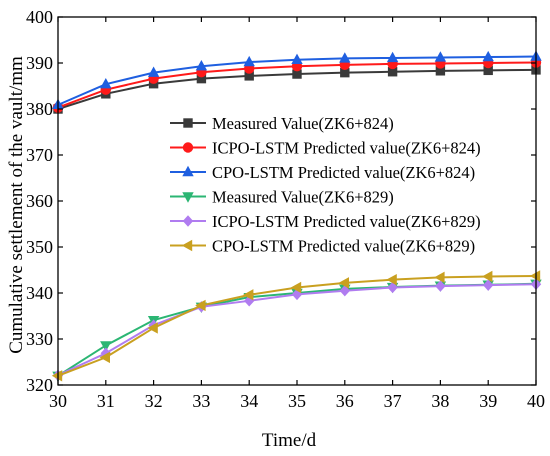 The image size is (550, 456). Describe the element at coordinates (440, 401) in the screenshot. I see `x-tick-label: 38` at that location.